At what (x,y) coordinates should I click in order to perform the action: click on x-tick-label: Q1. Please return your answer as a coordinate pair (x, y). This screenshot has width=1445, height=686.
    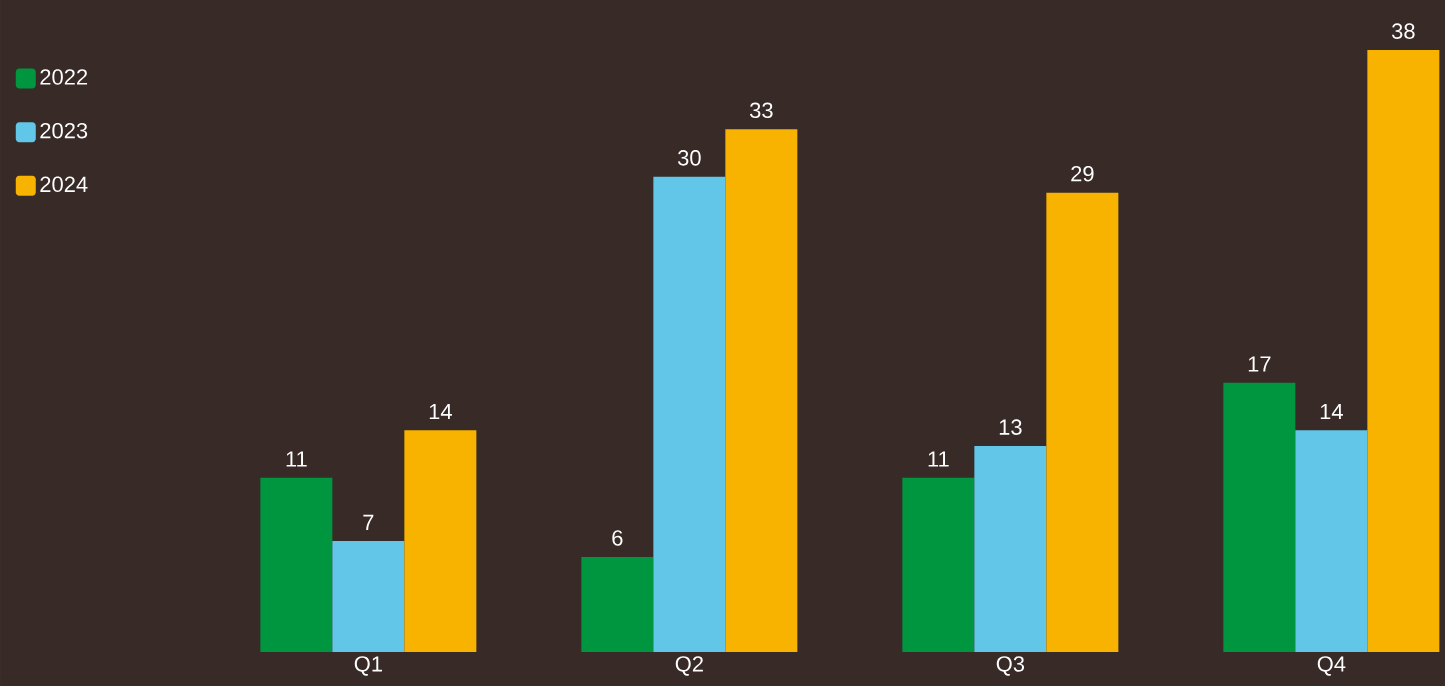
    Looking at the image, I should click on (368, 666).